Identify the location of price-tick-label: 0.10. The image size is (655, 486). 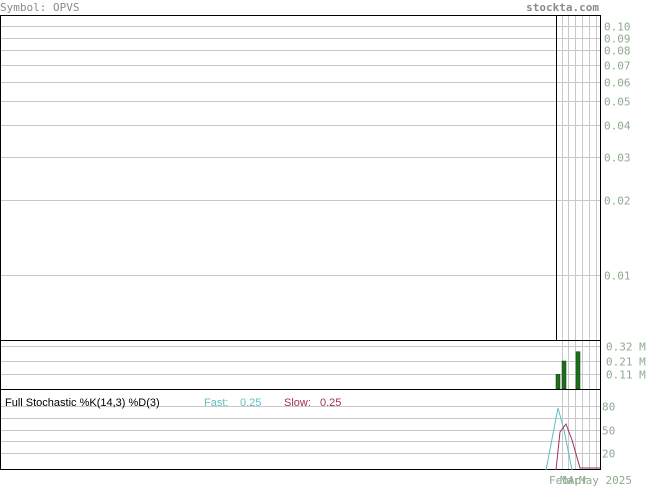
(617, 27).